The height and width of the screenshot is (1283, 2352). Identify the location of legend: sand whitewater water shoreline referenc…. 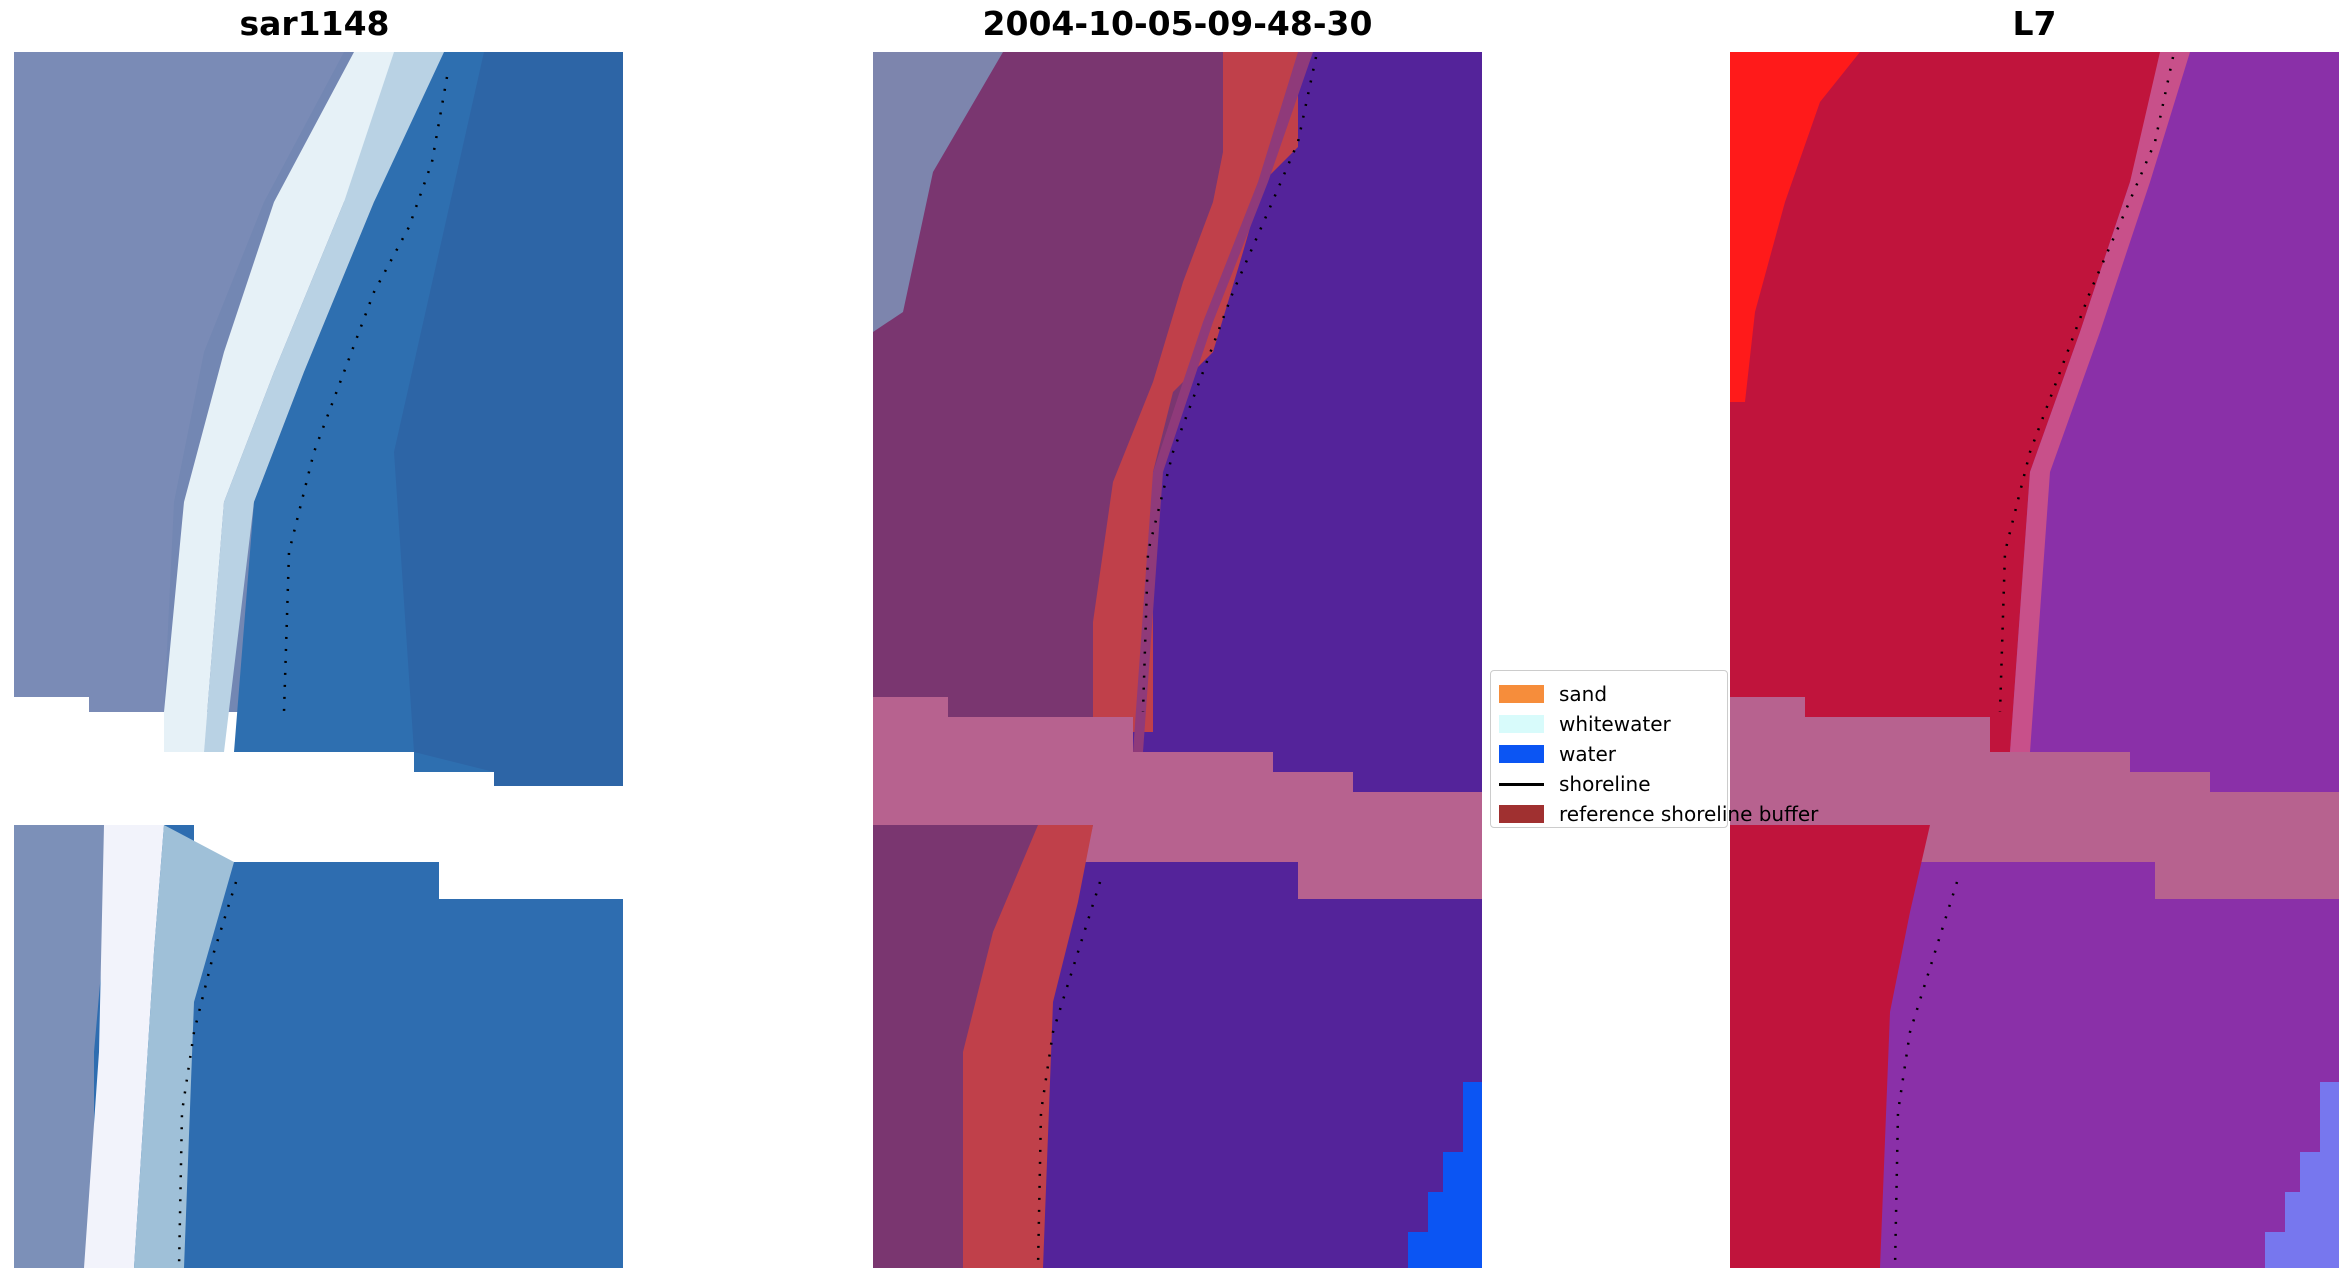
(1654, 749).